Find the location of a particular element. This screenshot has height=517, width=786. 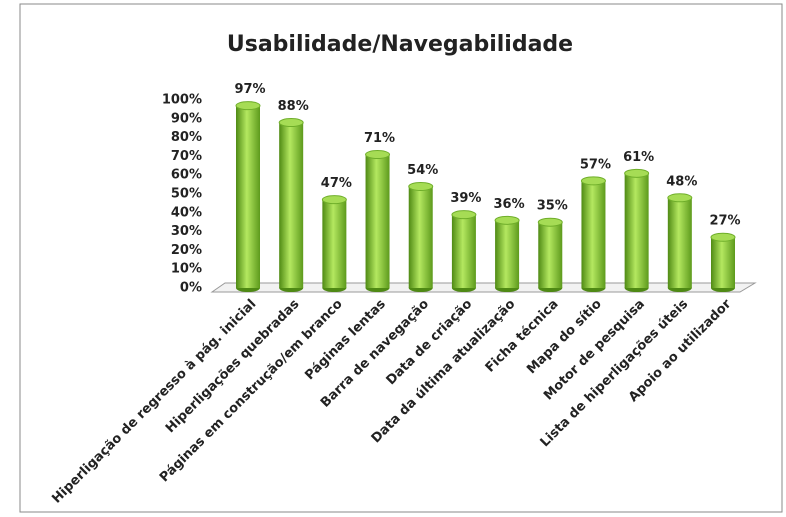

value-label: 27% is located at coordinates (724, 221).